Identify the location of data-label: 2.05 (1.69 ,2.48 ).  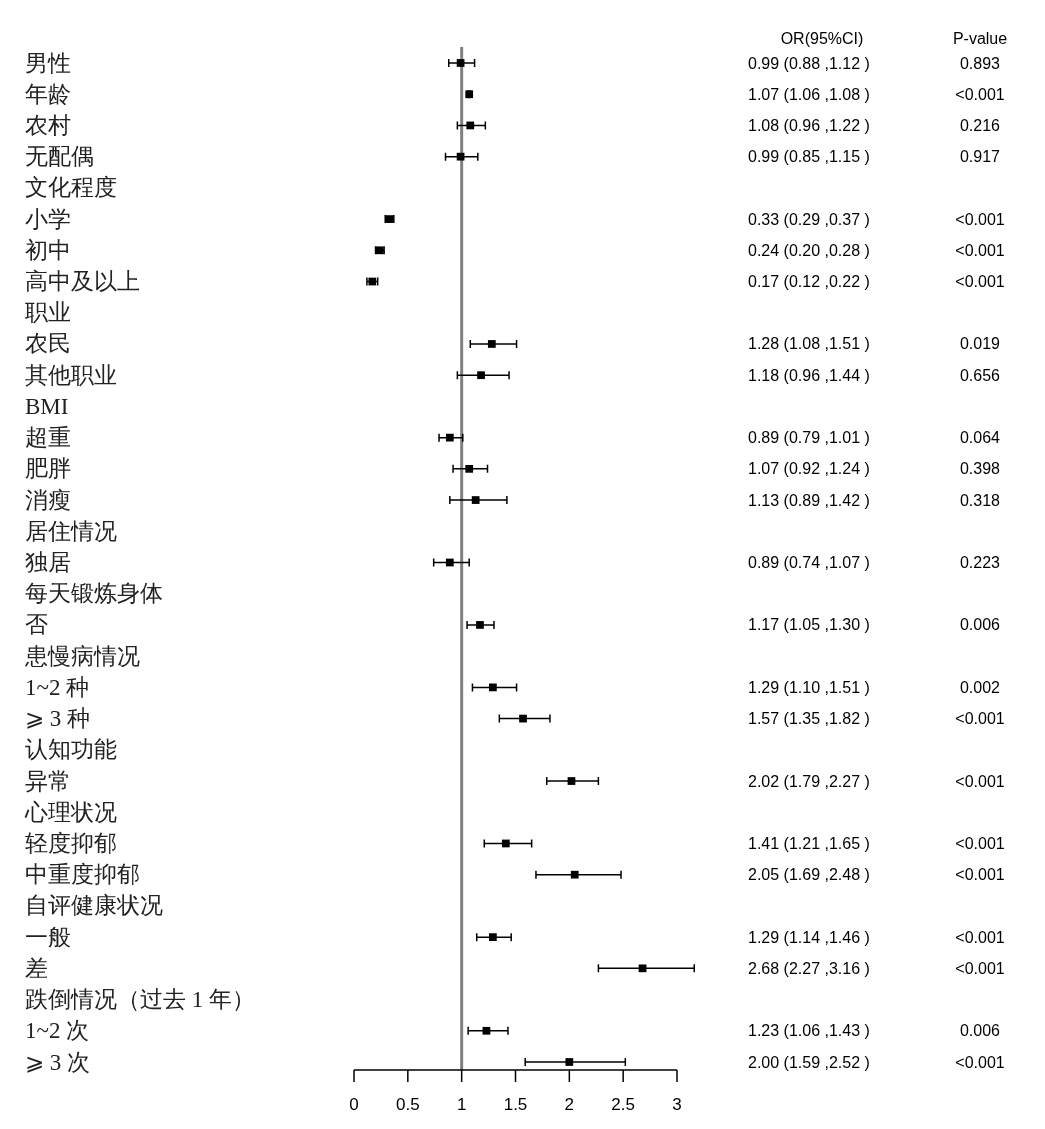
(809, 875).